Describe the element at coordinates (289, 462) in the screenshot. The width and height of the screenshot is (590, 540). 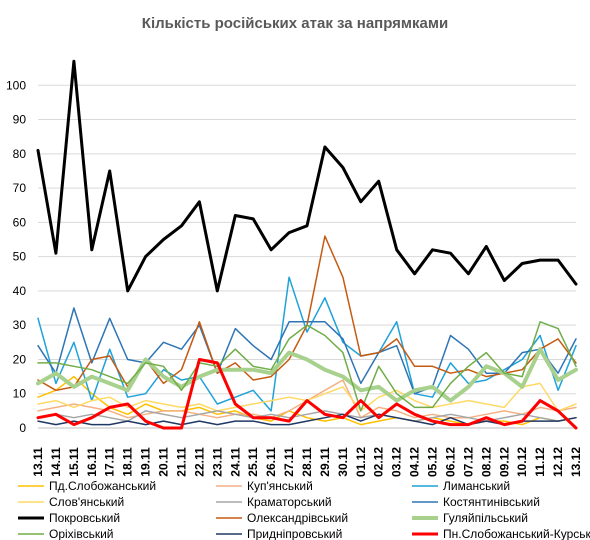
I see `x-tick-label: 27.11` at that location.